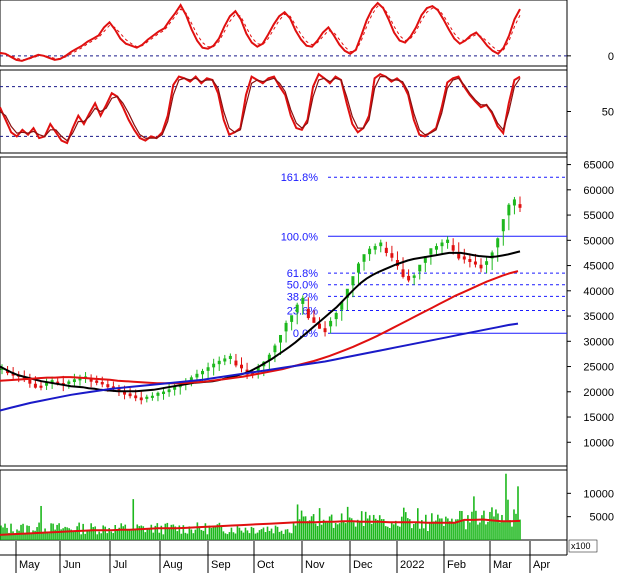 This screenshot has height=573, width=617. Describe the element at coordinates (598, 443) in the screenshot. I see `price-tick-label: 10000` at that location.